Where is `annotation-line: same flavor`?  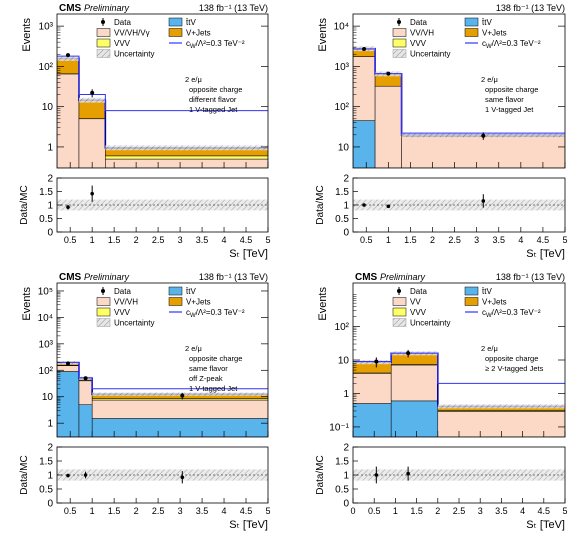 annotation-line: same flavor is located at coordinates (504, 99).